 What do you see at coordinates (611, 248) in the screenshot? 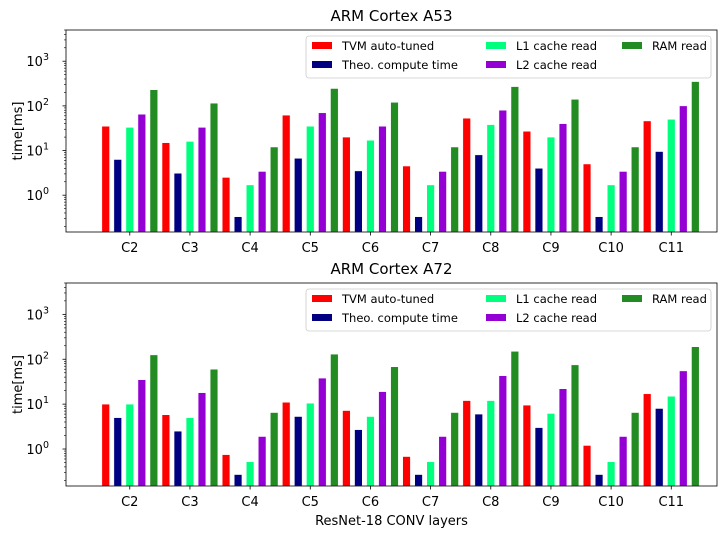
I see `x-tick-label: C10` at bounding box center [611, 248].